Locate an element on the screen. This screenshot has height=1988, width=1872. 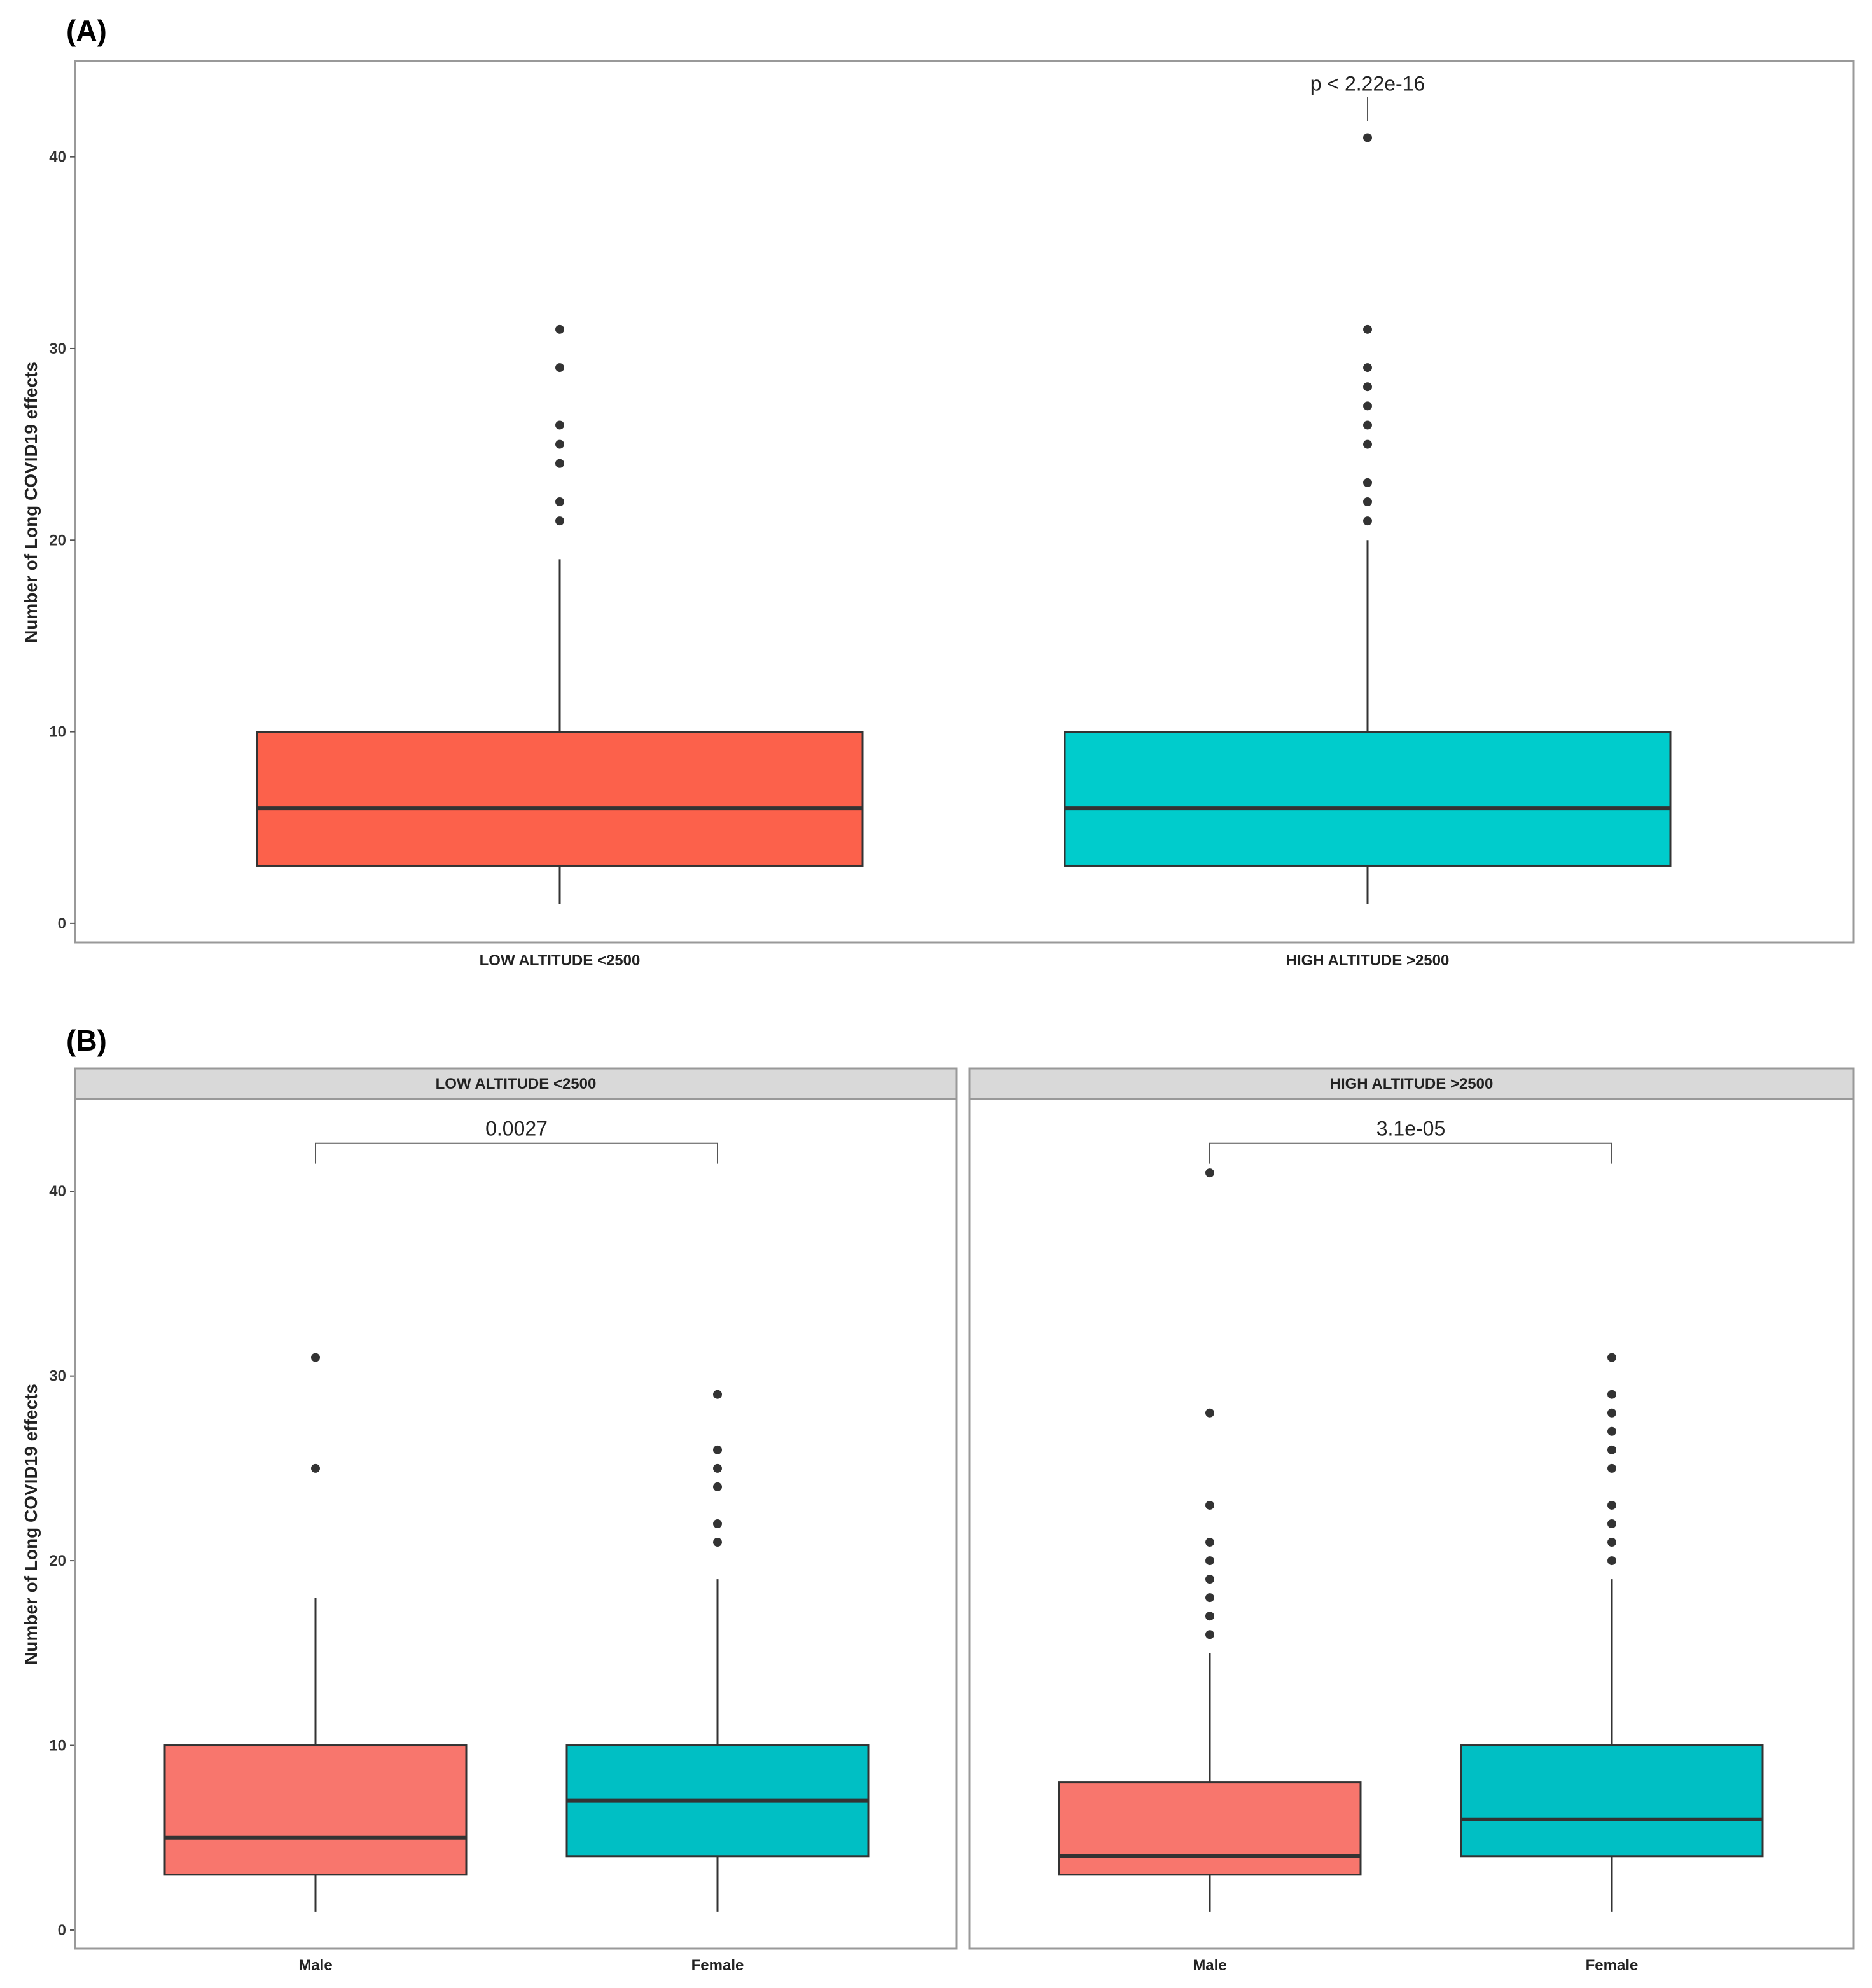
x-tick-label-low-altitude: LOW ALTITUDE <2500 is located at coordinates (560, 960).